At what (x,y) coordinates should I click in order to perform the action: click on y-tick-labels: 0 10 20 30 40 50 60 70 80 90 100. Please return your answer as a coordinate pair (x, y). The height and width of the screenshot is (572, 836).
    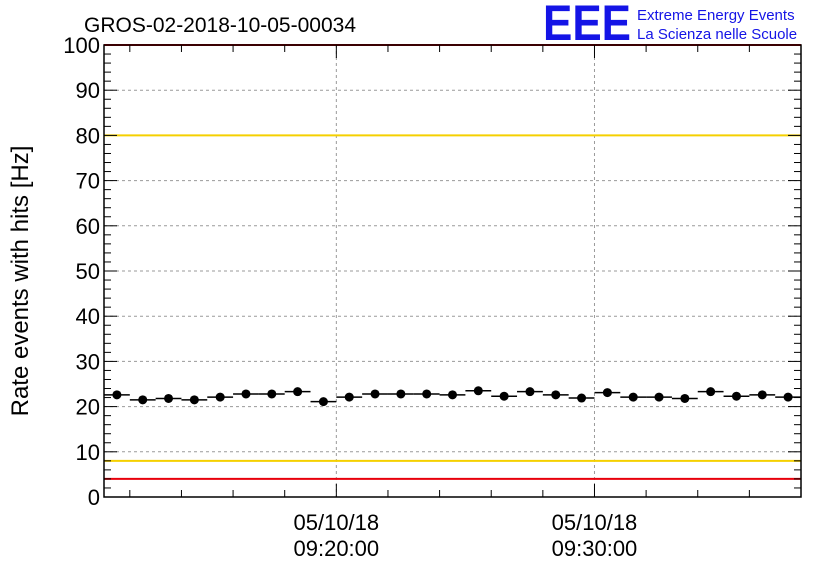
    Looking at the image, I should click on (81, 271).